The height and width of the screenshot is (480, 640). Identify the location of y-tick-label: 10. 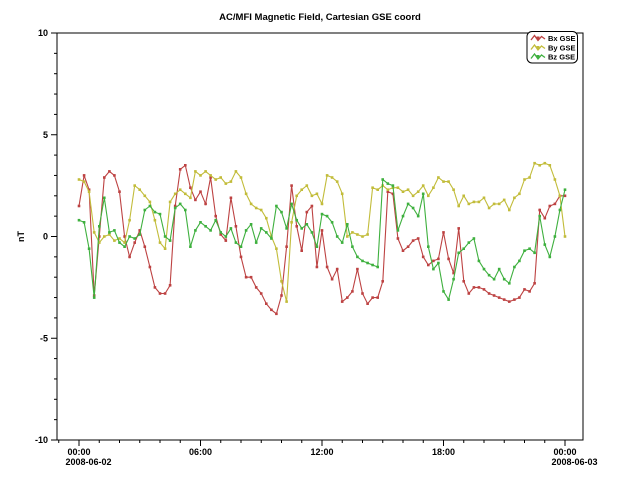
(43, 33).